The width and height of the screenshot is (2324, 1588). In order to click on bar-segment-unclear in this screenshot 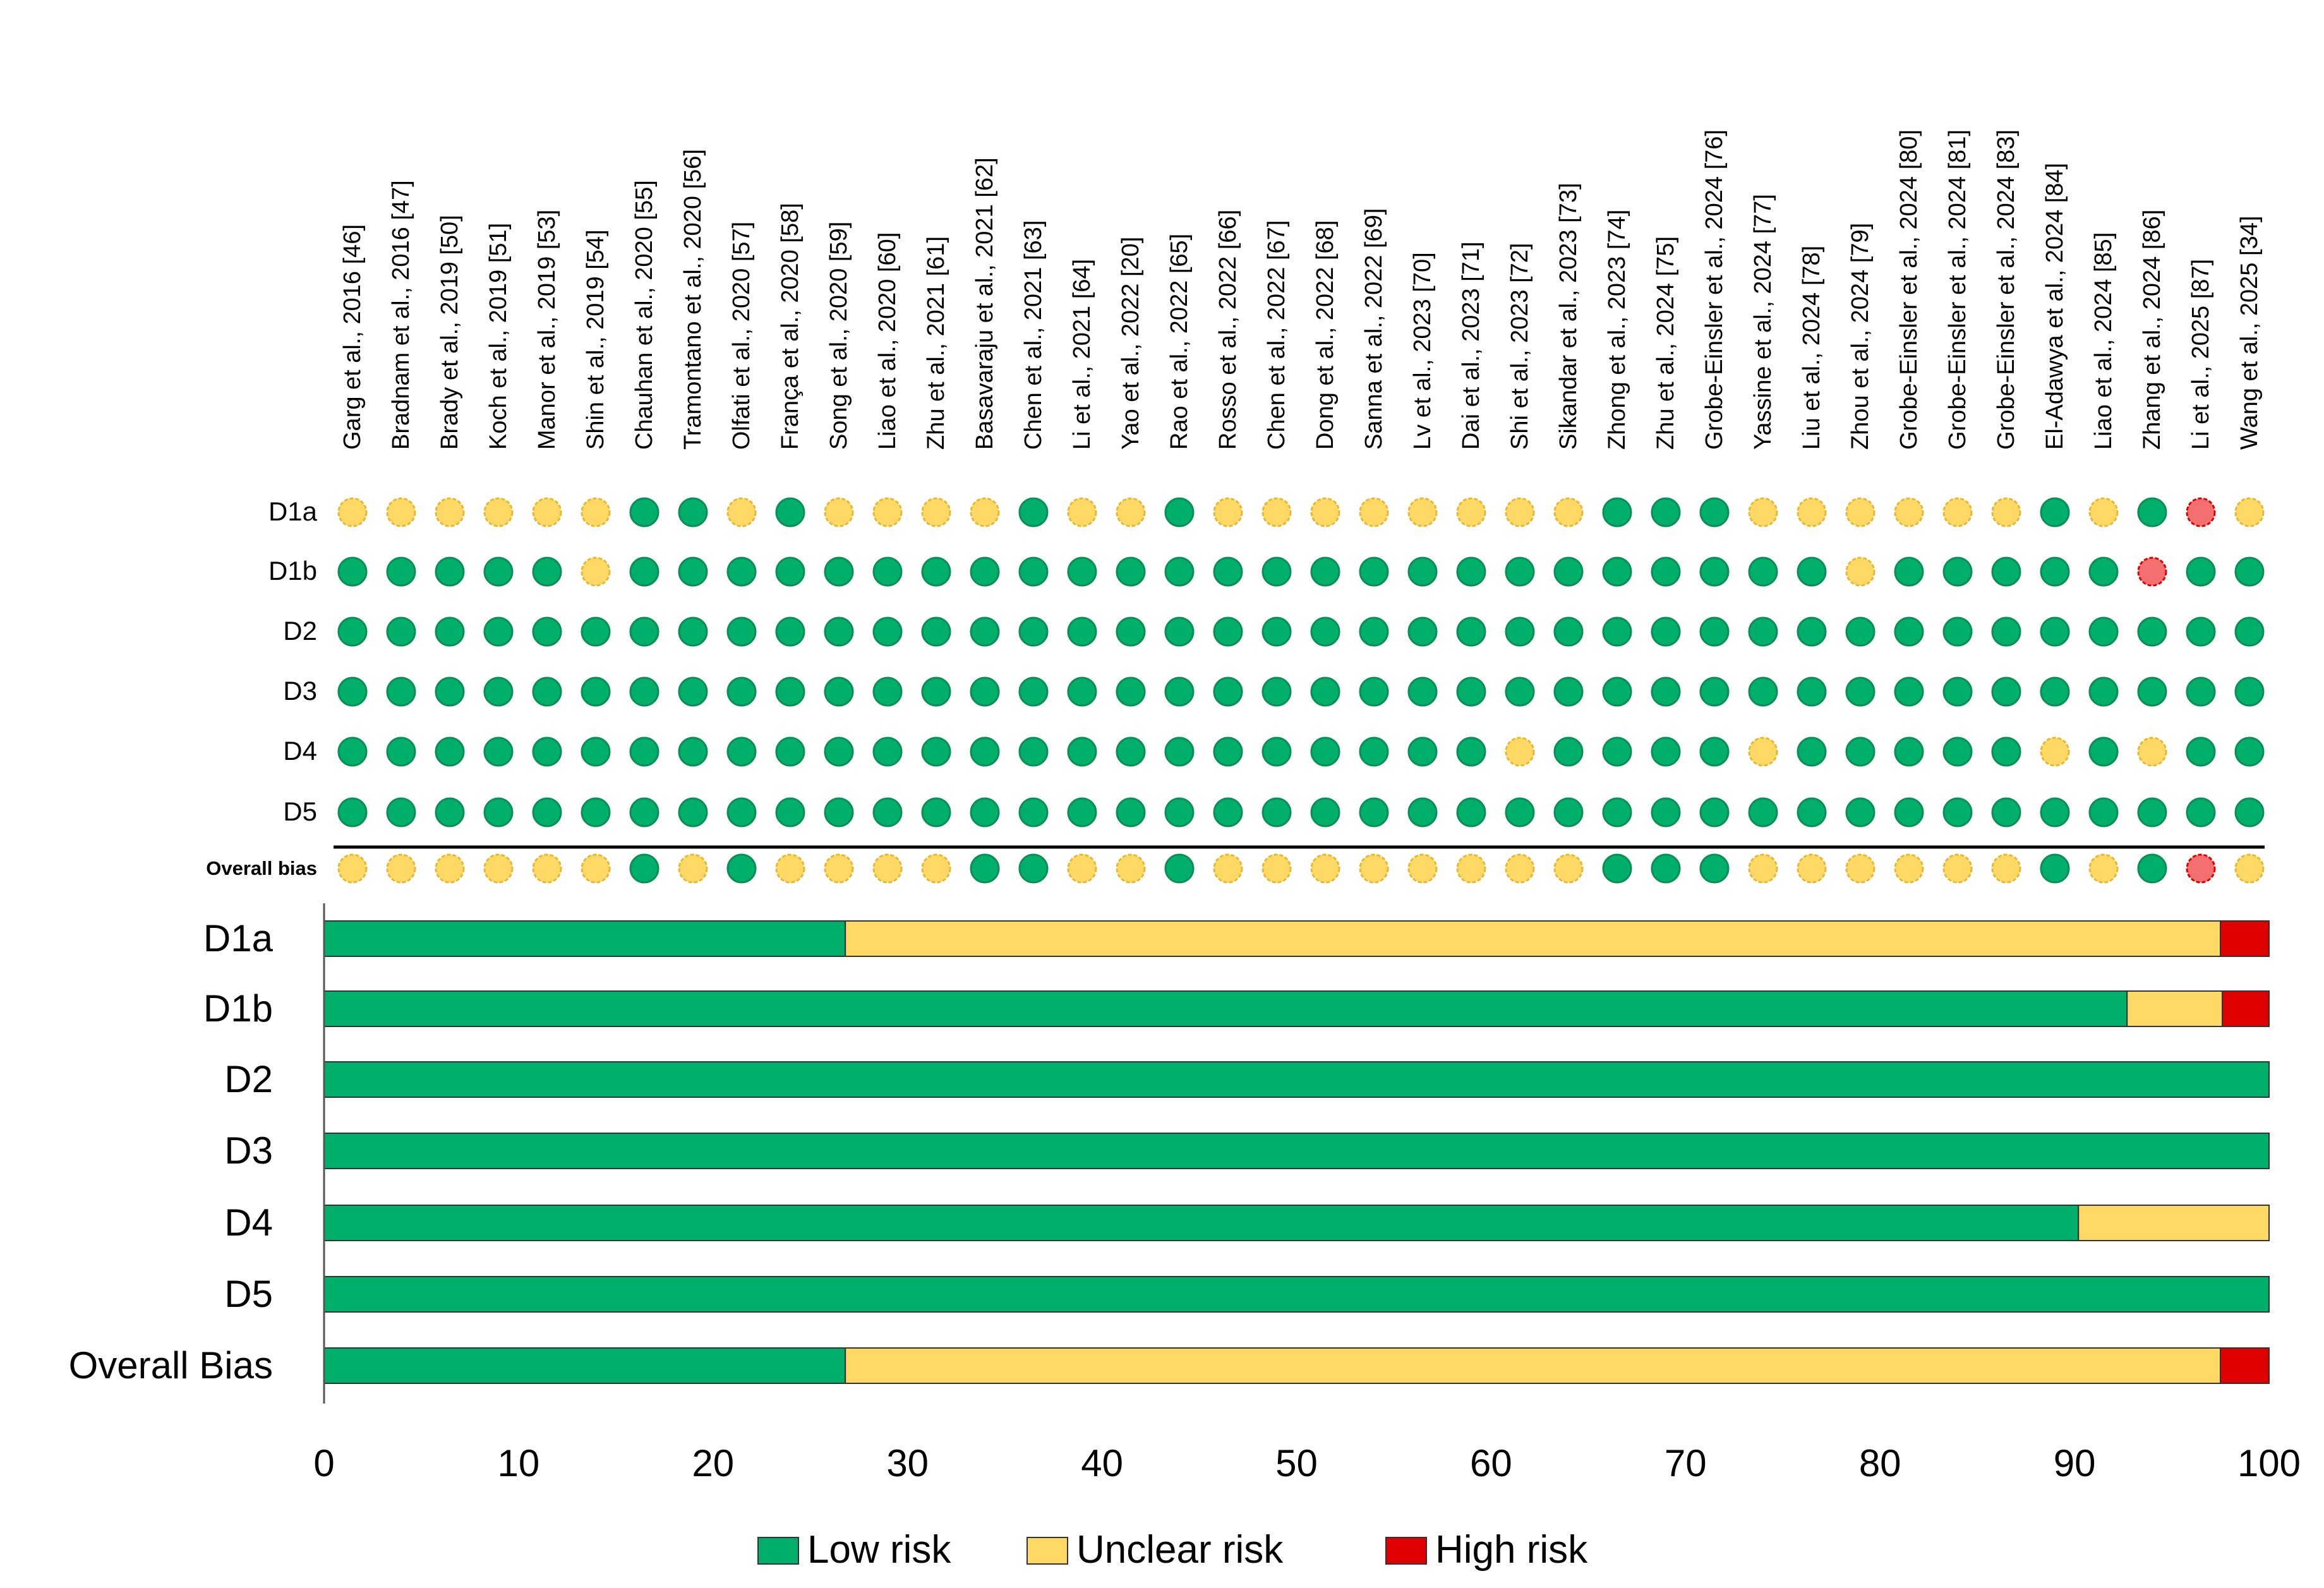, I will do `click(2175, 1008)`.